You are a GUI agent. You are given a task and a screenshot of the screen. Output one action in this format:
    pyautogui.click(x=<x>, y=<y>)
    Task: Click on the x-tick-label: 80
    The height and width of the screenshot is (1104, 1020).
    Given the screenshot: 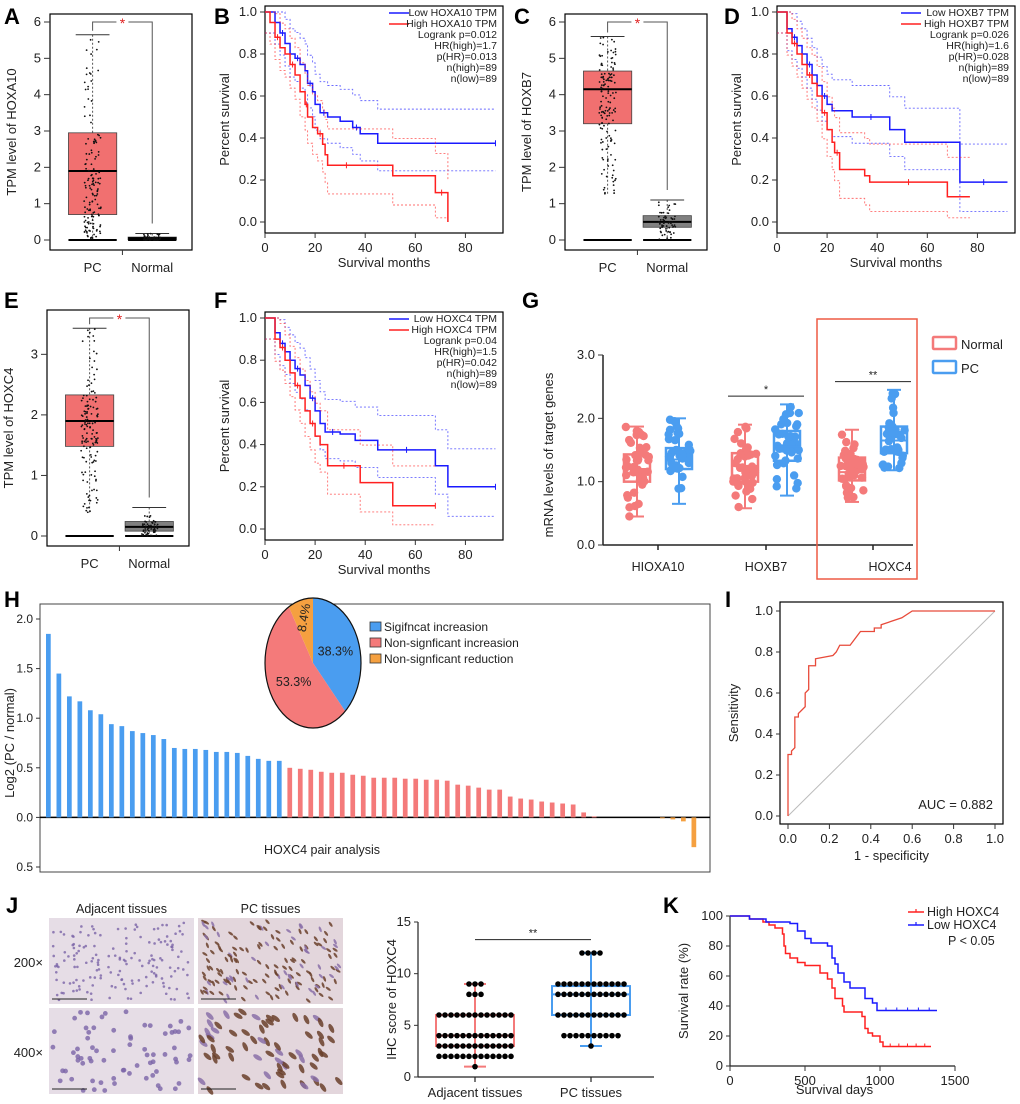 What is the action you would take?
    pyautogui.click(x=977, y=247)
    